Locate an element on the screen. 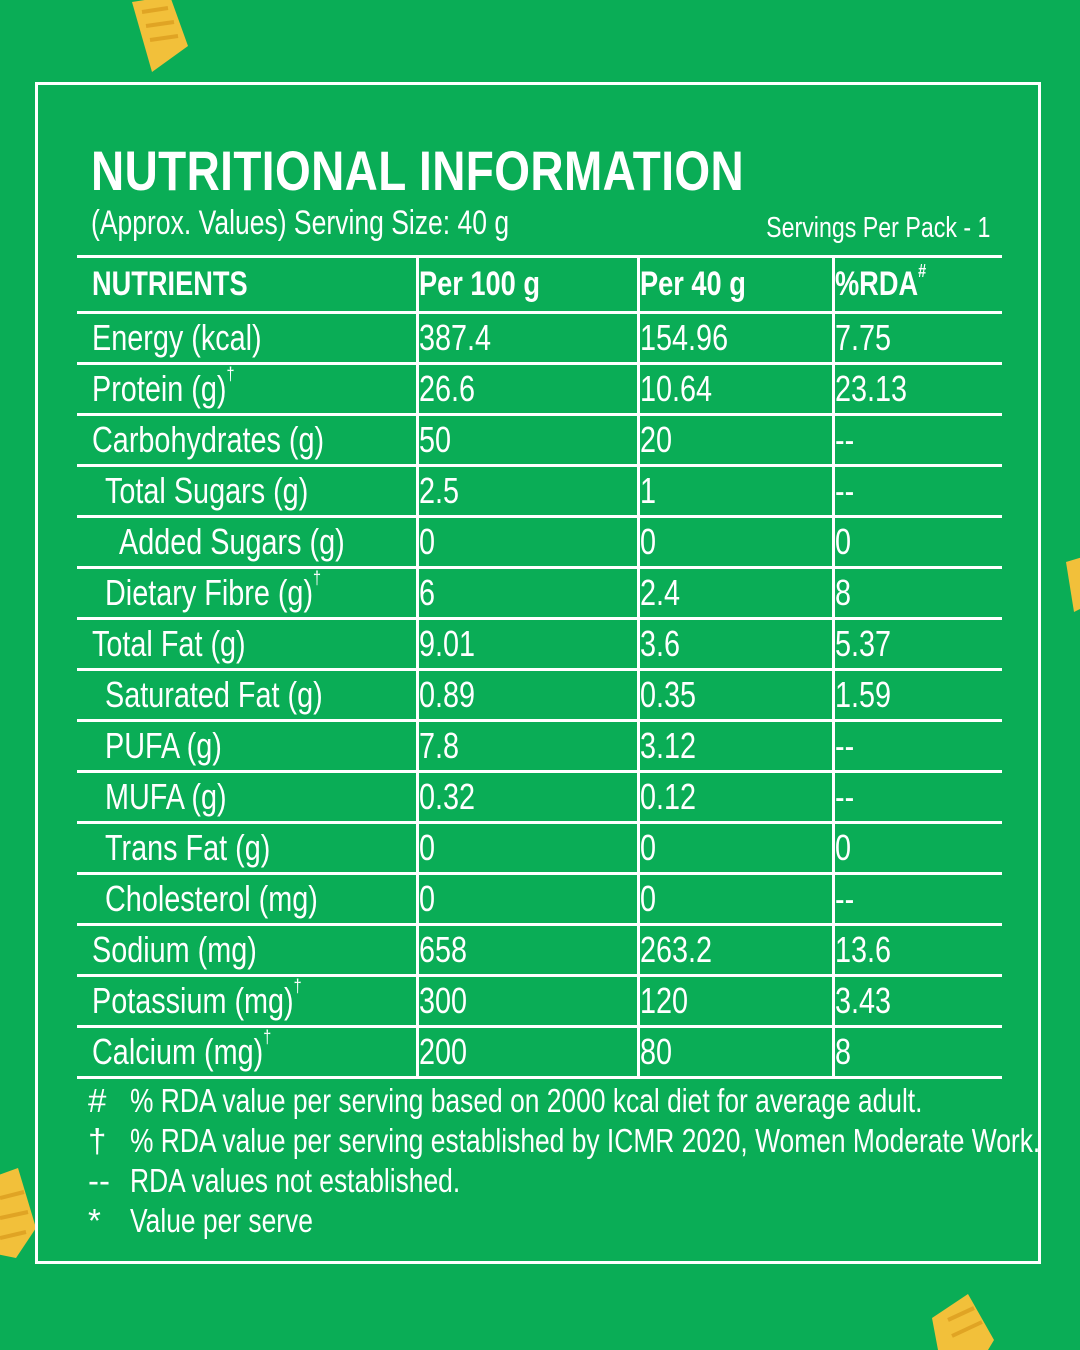  footnote-symbol: -- is located at coordinates (99, 1180).